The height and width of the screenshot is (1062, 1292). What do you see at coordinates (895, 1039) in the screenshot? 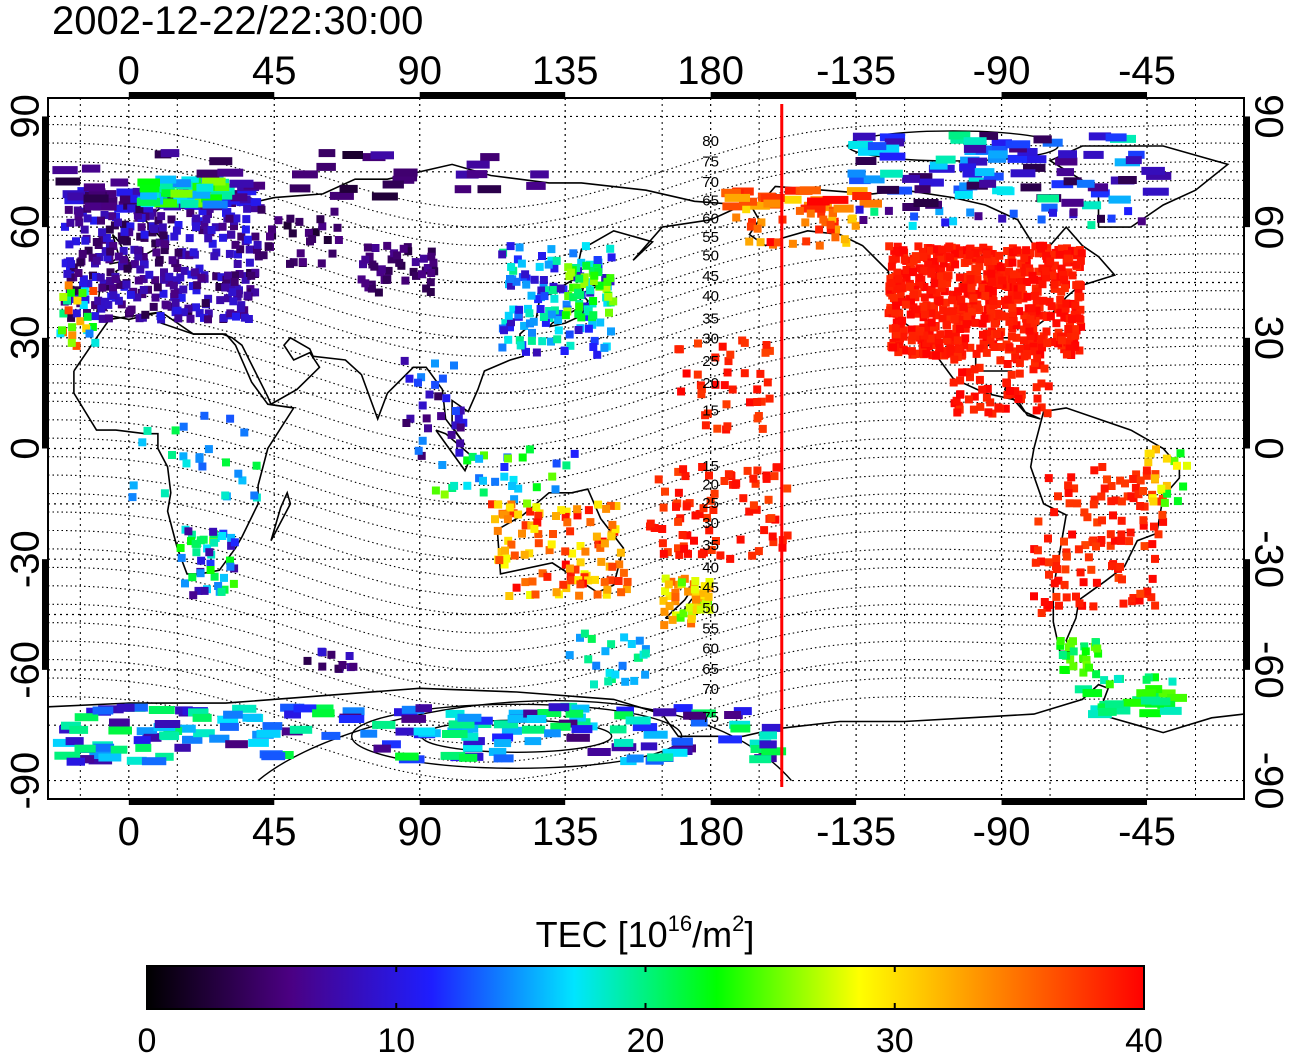
I see `colorbar-tick-label: 30` at bounding box center [895, 1039].